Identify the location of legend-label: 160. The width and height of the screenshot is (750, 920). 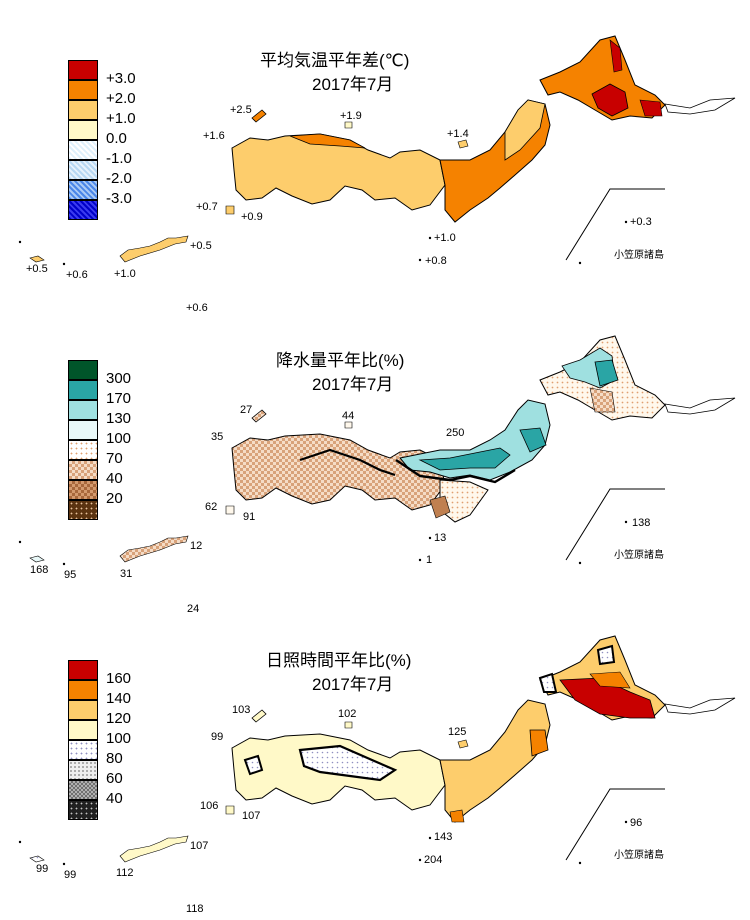
(119, 678).